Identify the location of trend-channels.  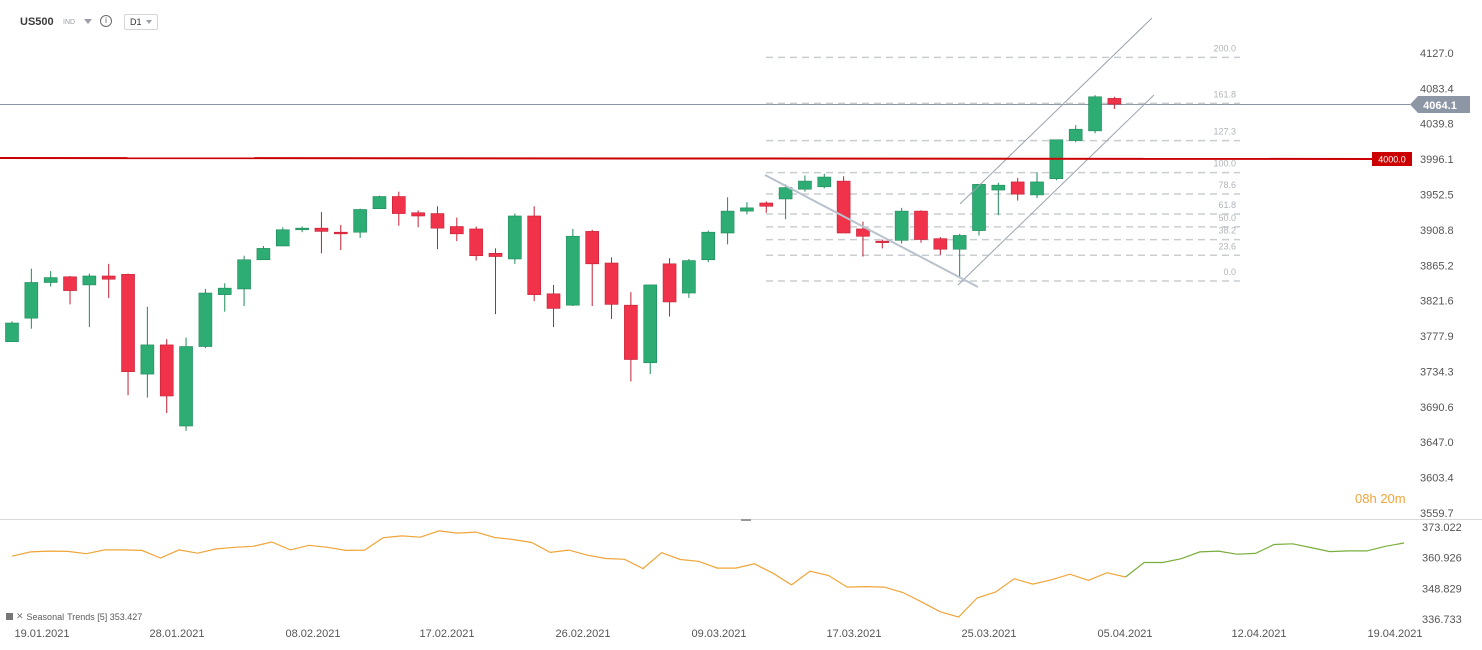
(959, 152).